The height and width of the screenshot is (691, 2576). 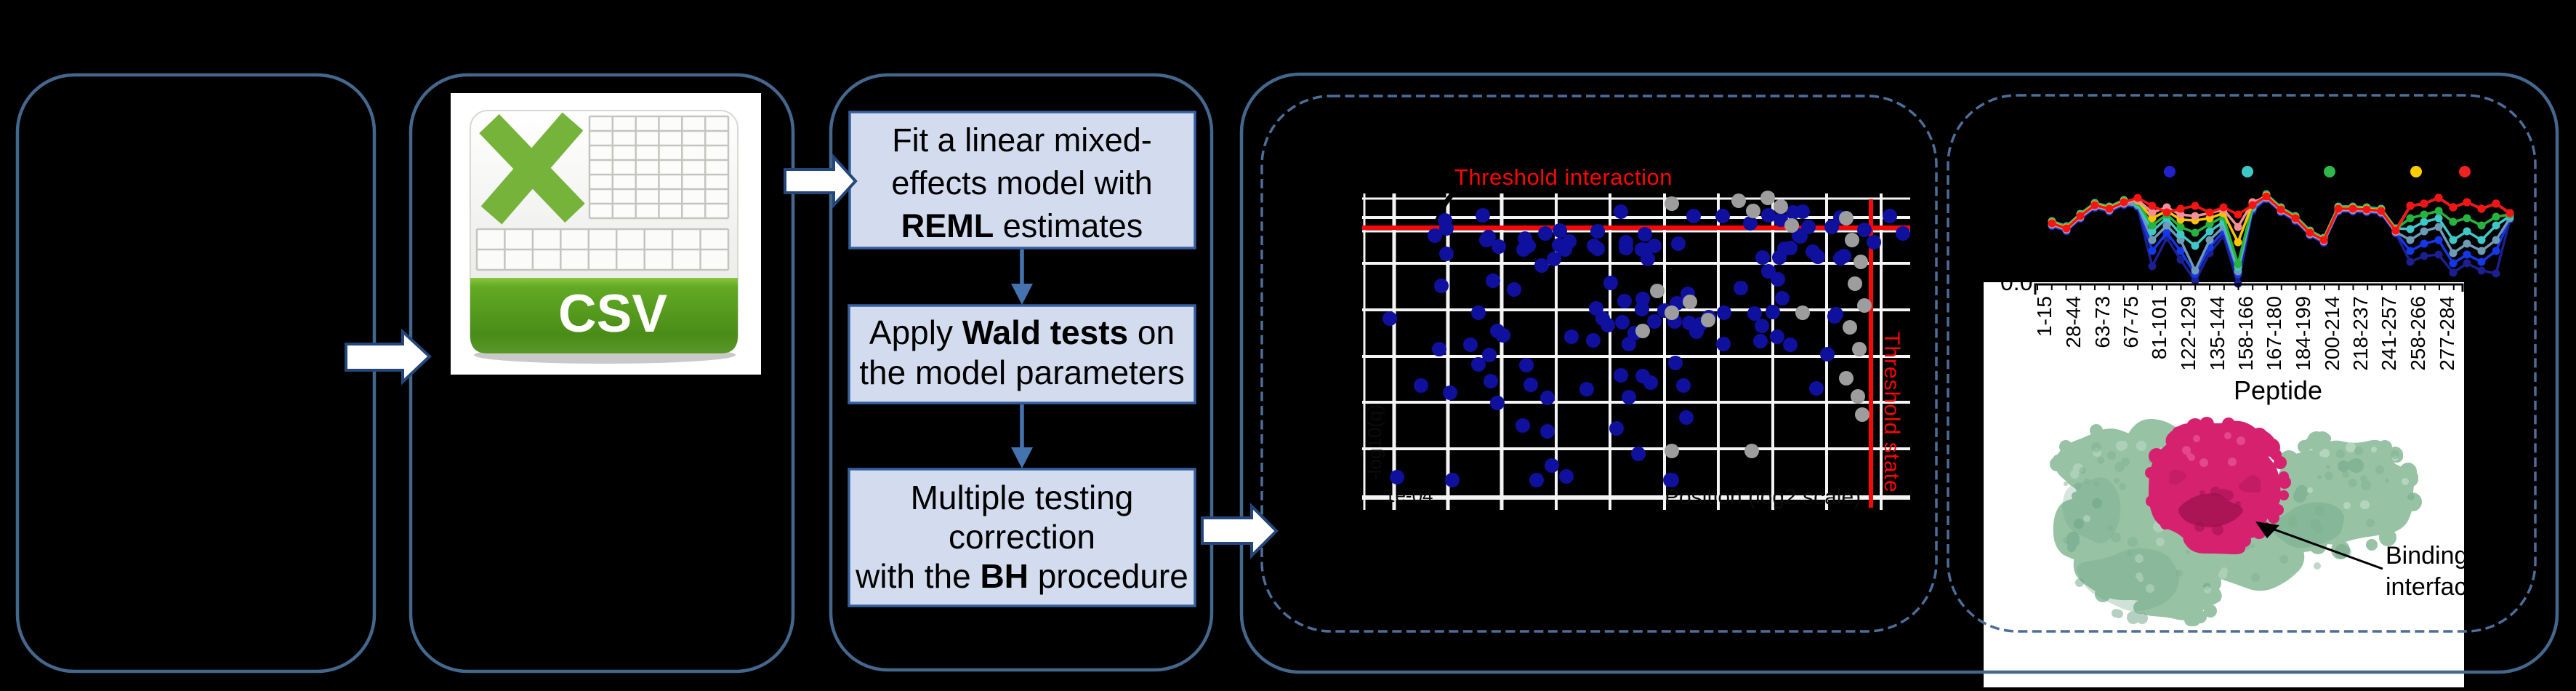 I want to click on svg-text: the model parameters, so click(x=1021, y=372).